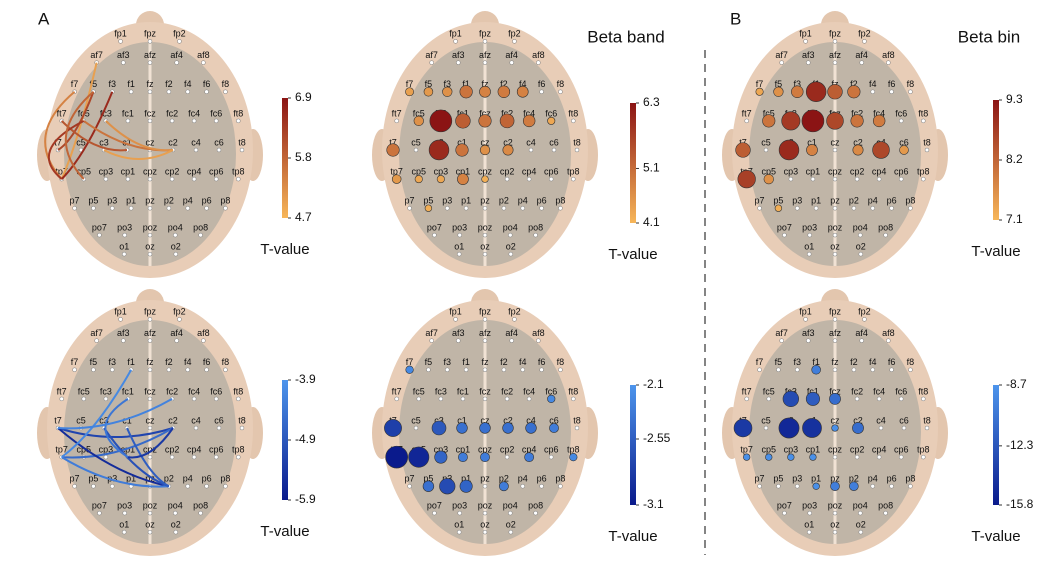  I want to click on colorbar, so click(996, 160).